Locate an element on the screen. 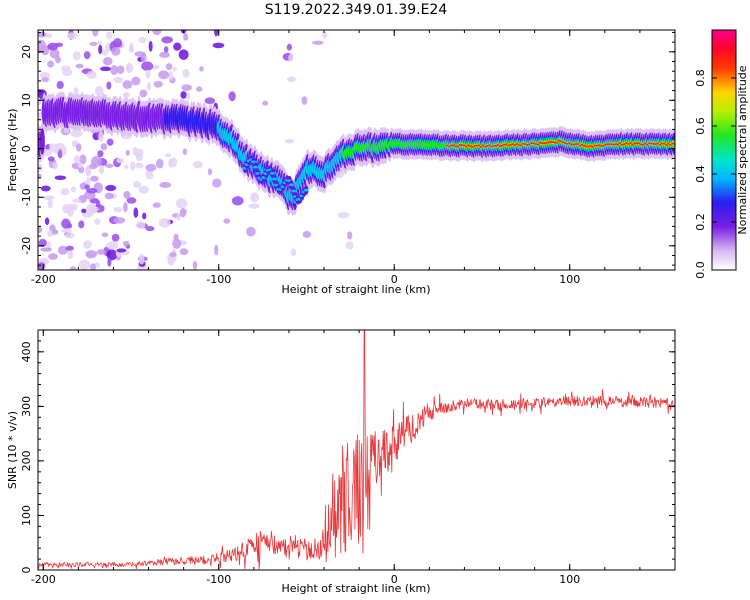 The height and width of the screenshot is (600, 750). spectrogram-y-tick-label: -20 is located at coordinates (26, 246).